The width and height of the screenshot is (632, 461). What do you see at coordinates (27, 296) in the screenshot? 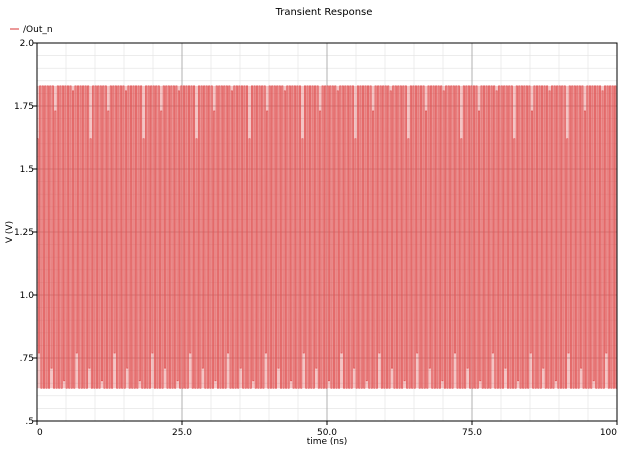
I see `y-tick-label: 1.0` at bounding box center [27, 296].